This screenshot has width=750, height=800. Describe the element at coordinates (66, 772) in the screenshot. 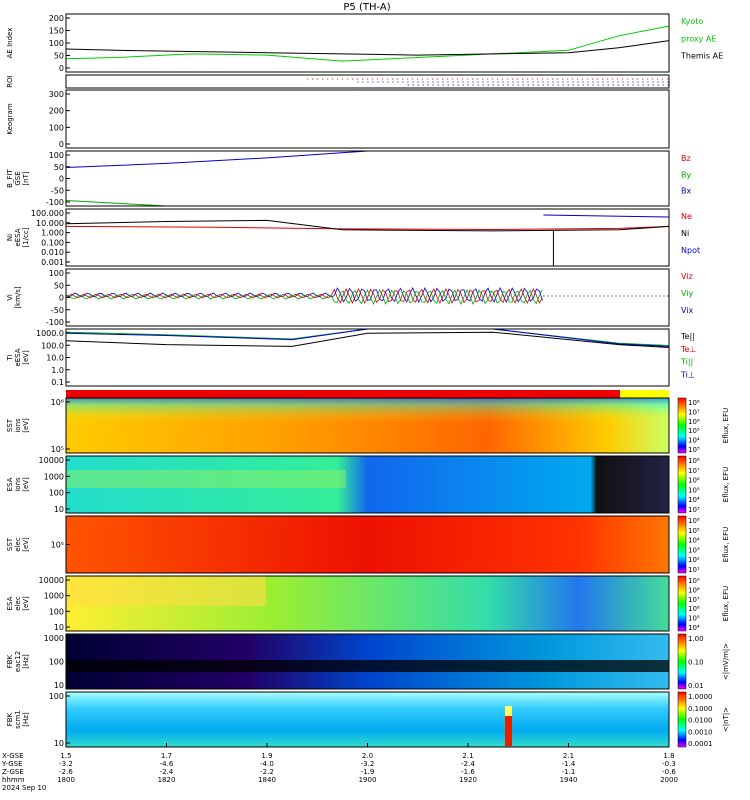

I see `ephem-value: -2.6` at that location.